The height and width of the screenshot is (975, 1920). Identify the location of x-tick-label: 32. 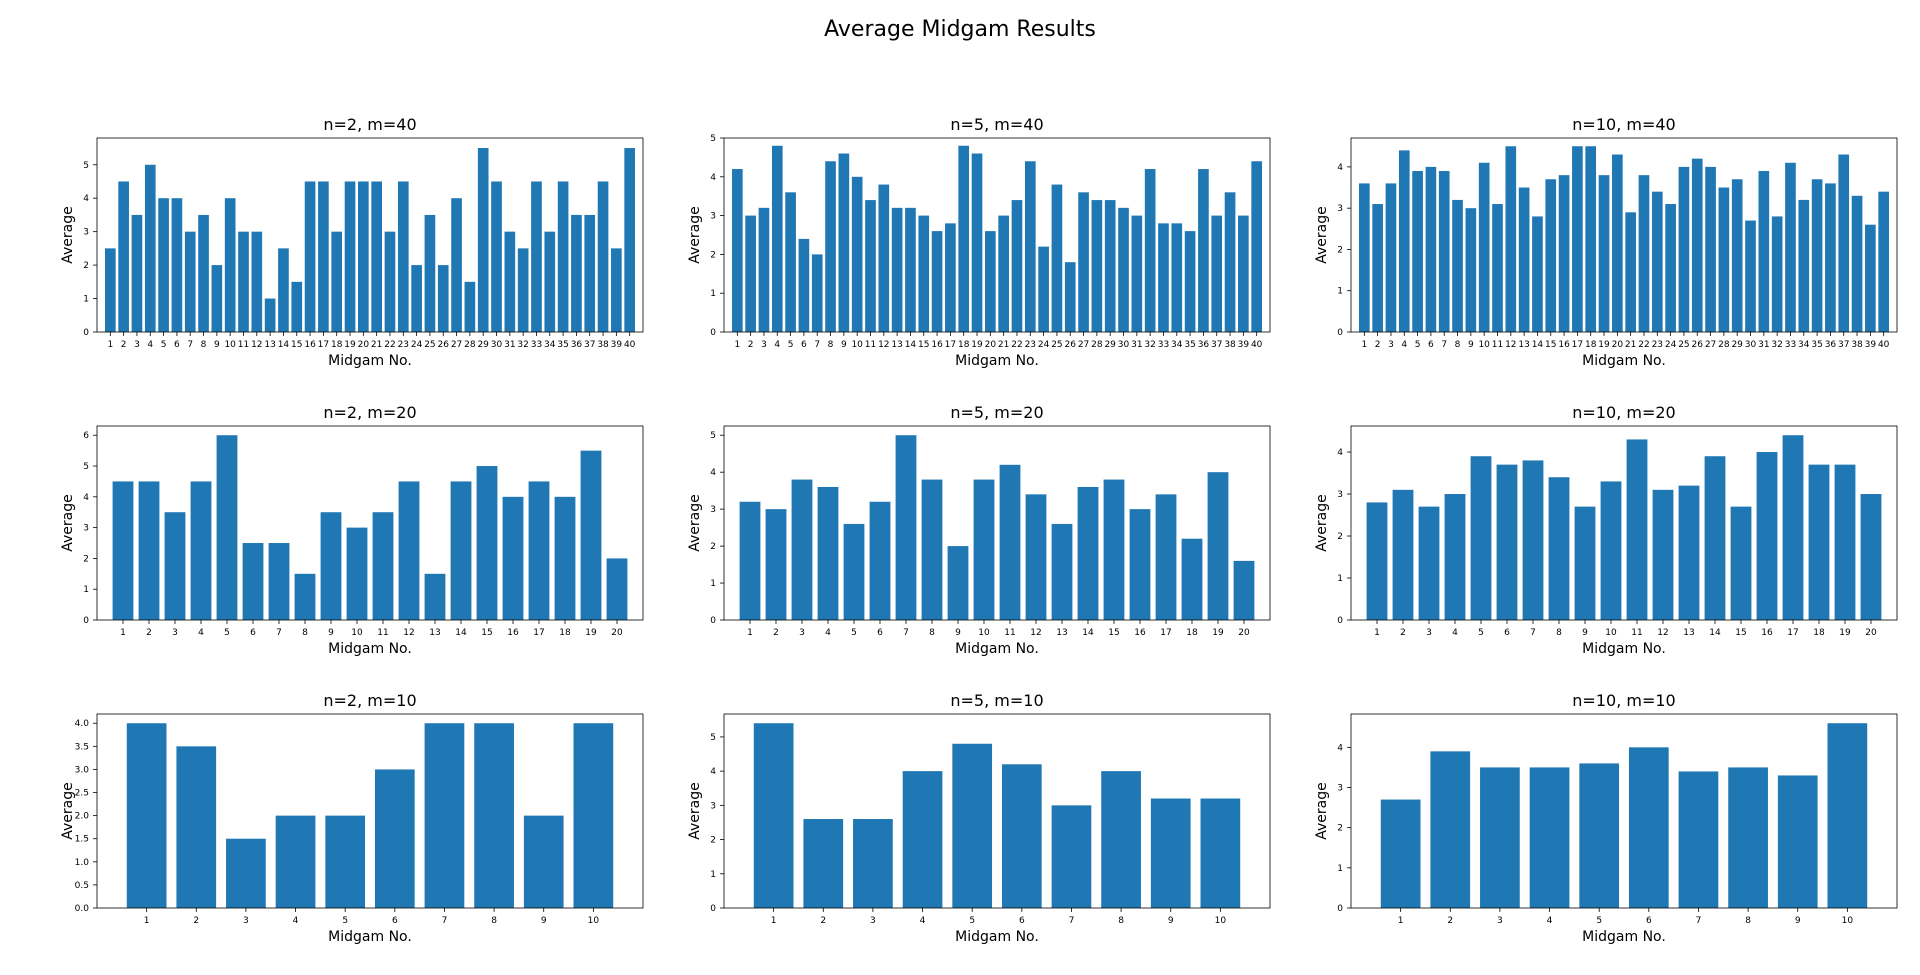
(522, 345).